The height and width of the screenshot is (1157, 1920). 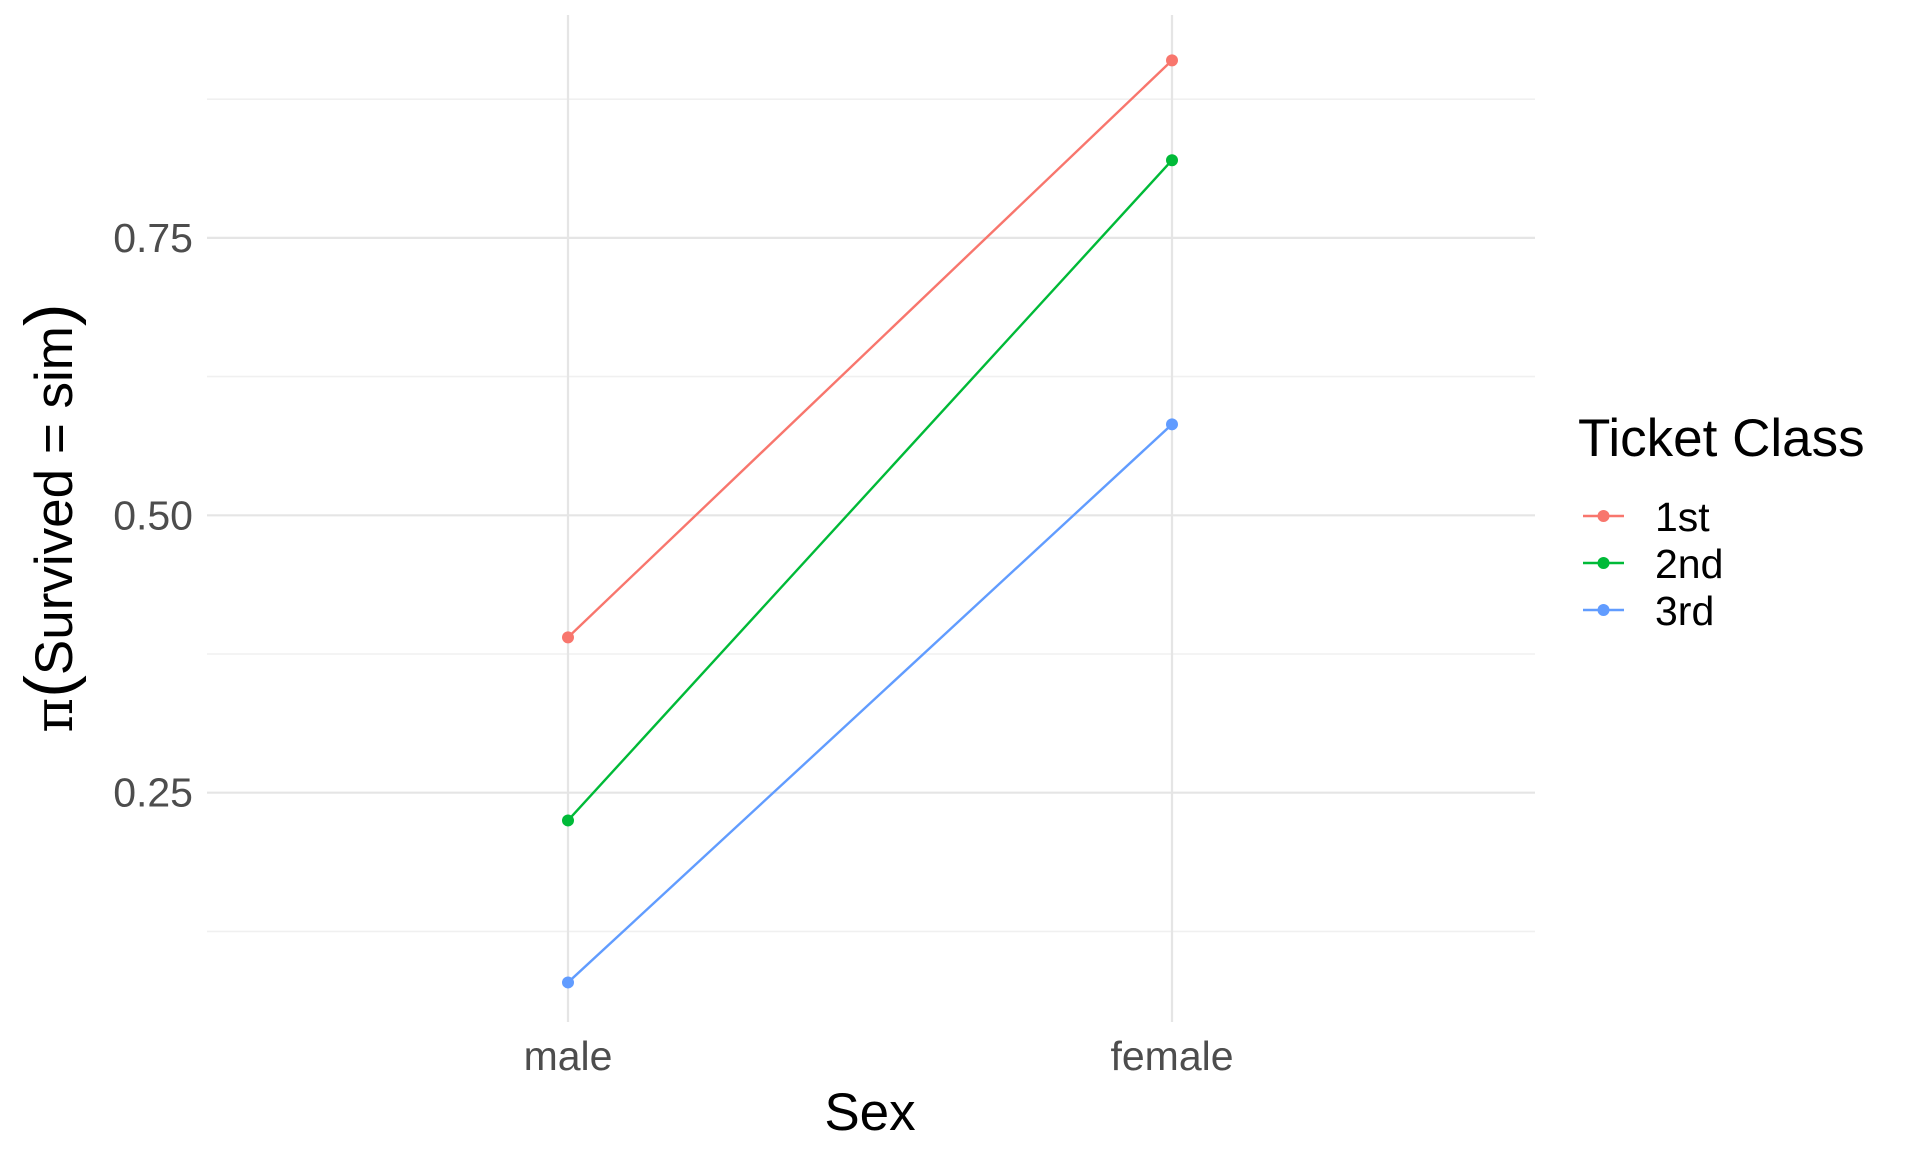 What do you see at coordinates (1653, 564) in the screenshot?
I see `legend-item-2nd: 2nd` at bounding box center [1653, 564].